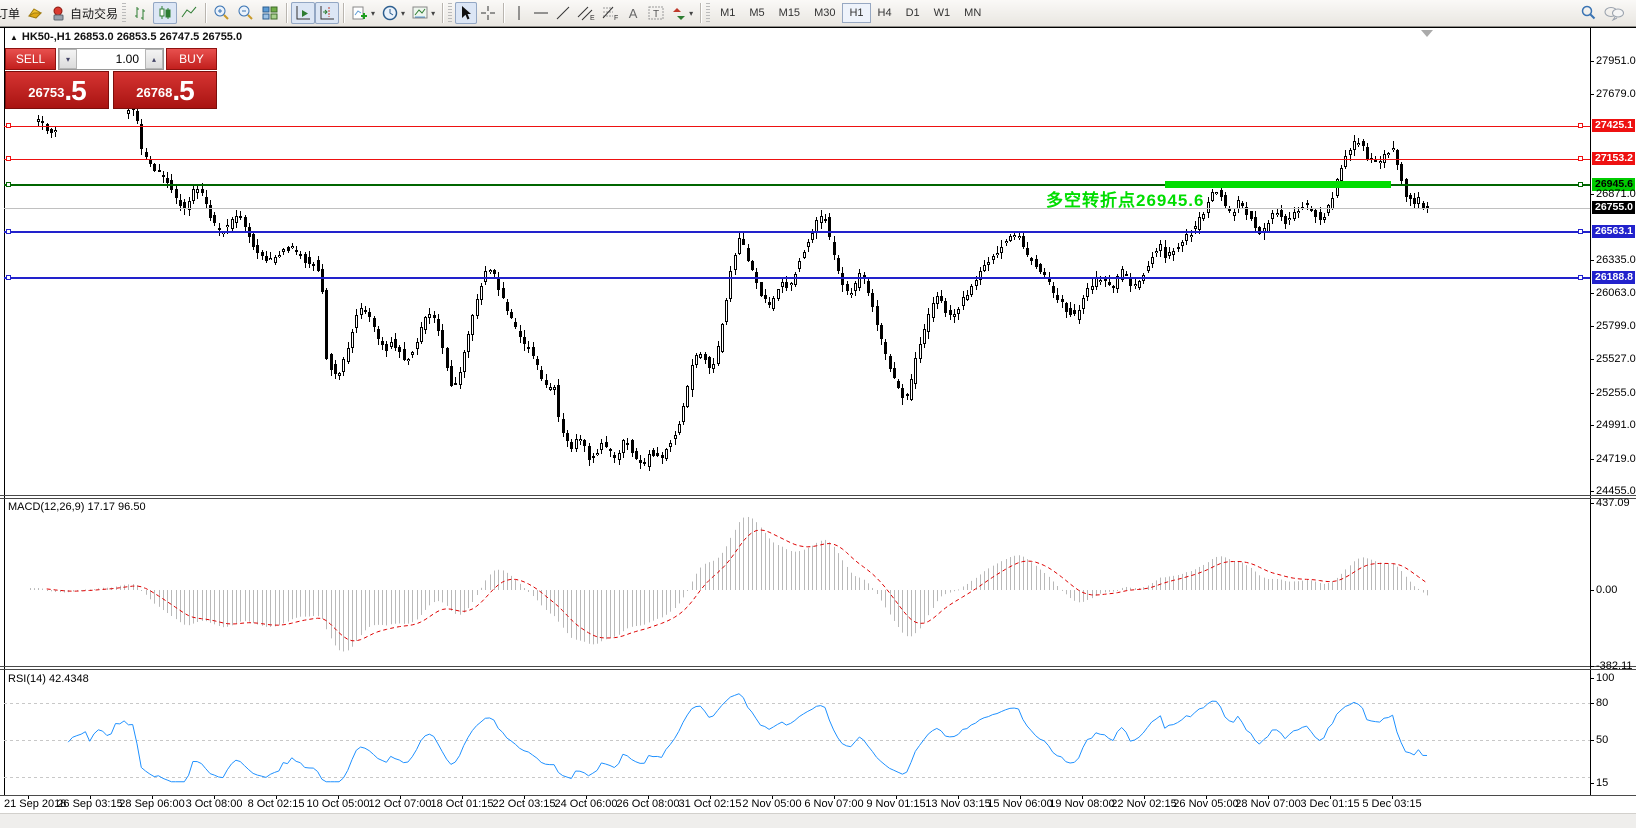 The height and width of the screenshot is (828, 1636). I want to click on autotrade-button: 自动交易, so click(84, 13).